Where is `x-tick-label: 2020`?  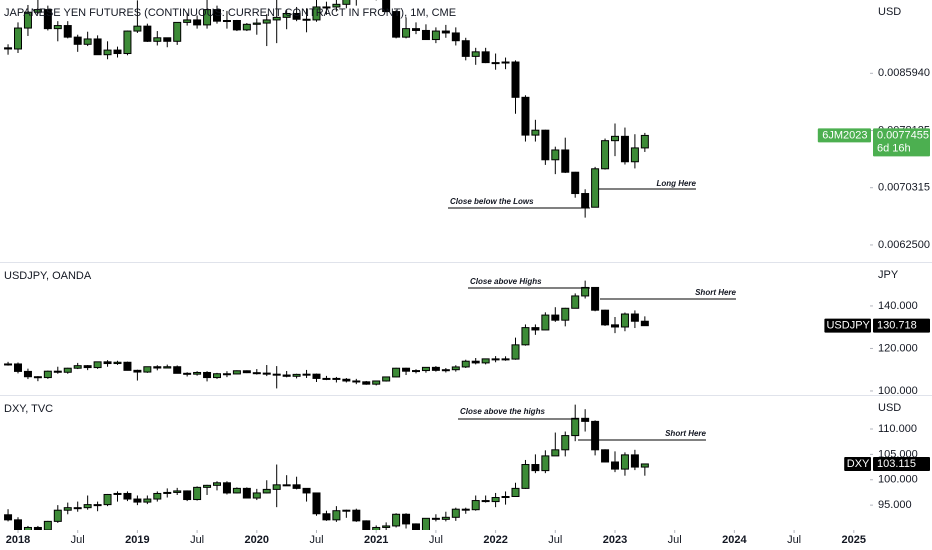 x-tick-label: 2020 is located at coordinates (257, 540).